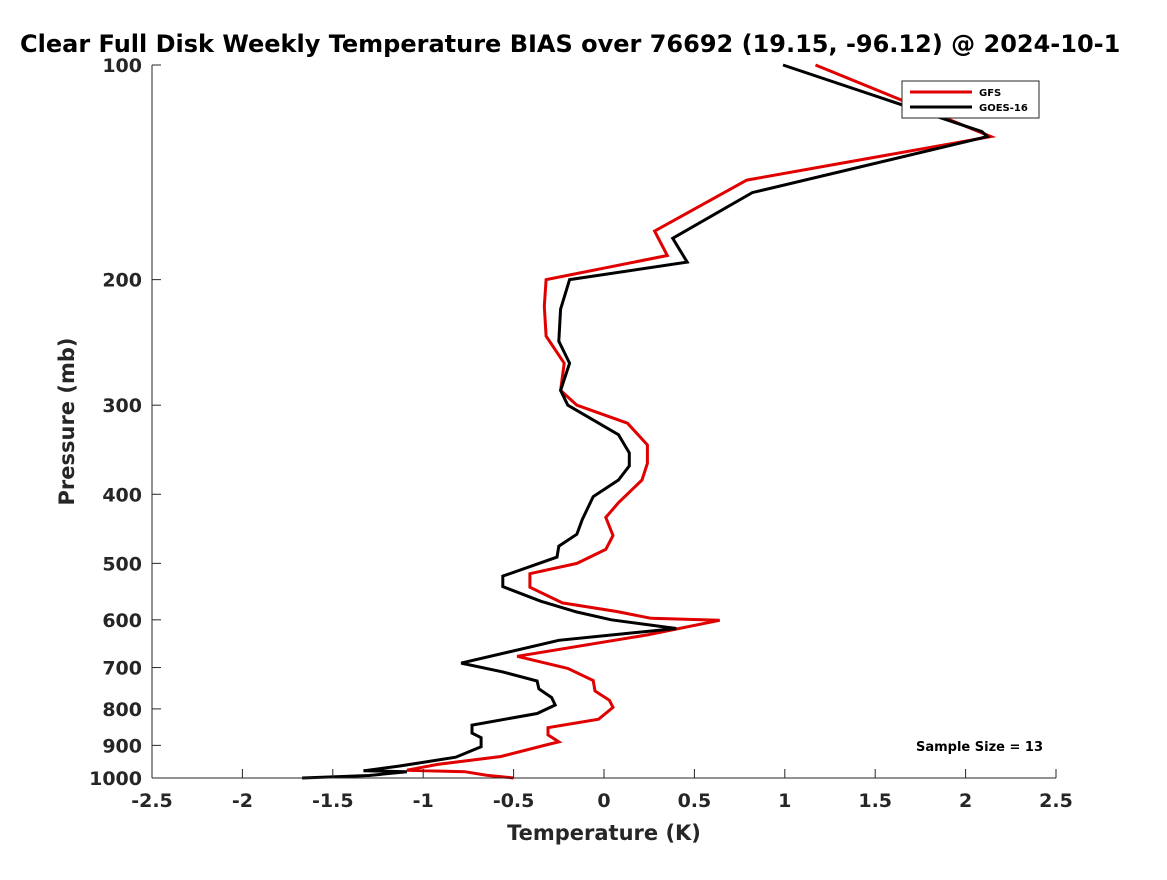 This screenshot has width=1167, height=880. I want to click on x-tick-label: 1.5, so click(875, 801).